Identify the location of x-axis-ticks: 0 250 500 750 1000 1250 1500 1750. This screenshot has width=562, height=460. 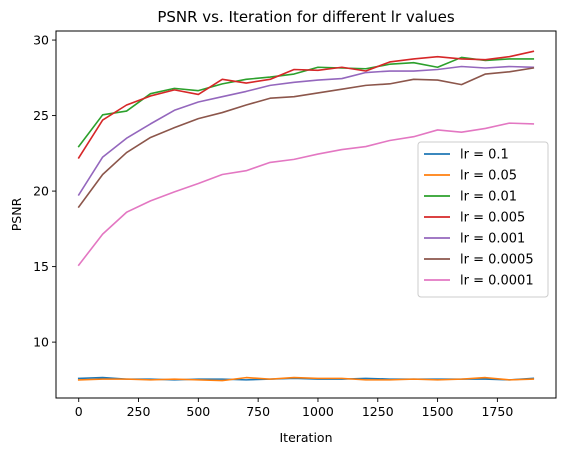
(294, 408).